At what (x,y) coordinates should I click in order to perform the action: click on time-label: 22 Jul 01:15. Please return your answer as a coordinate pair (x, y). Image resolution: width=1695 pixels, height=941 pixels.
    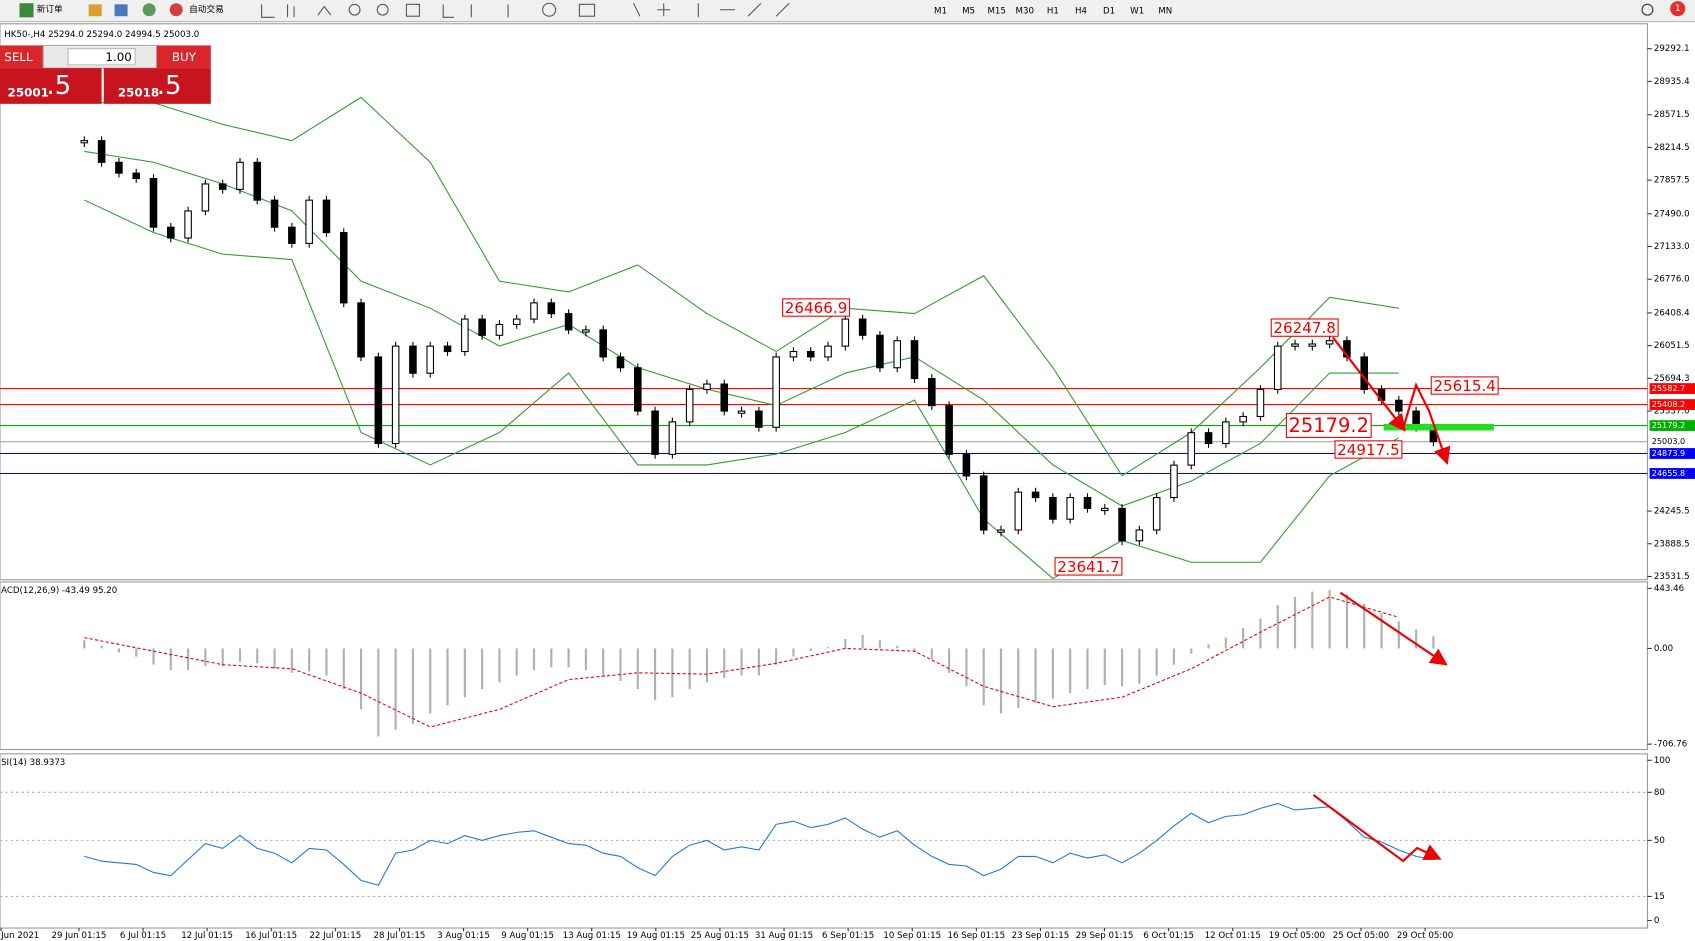
    Looking at the image, I should click on (335, 936).